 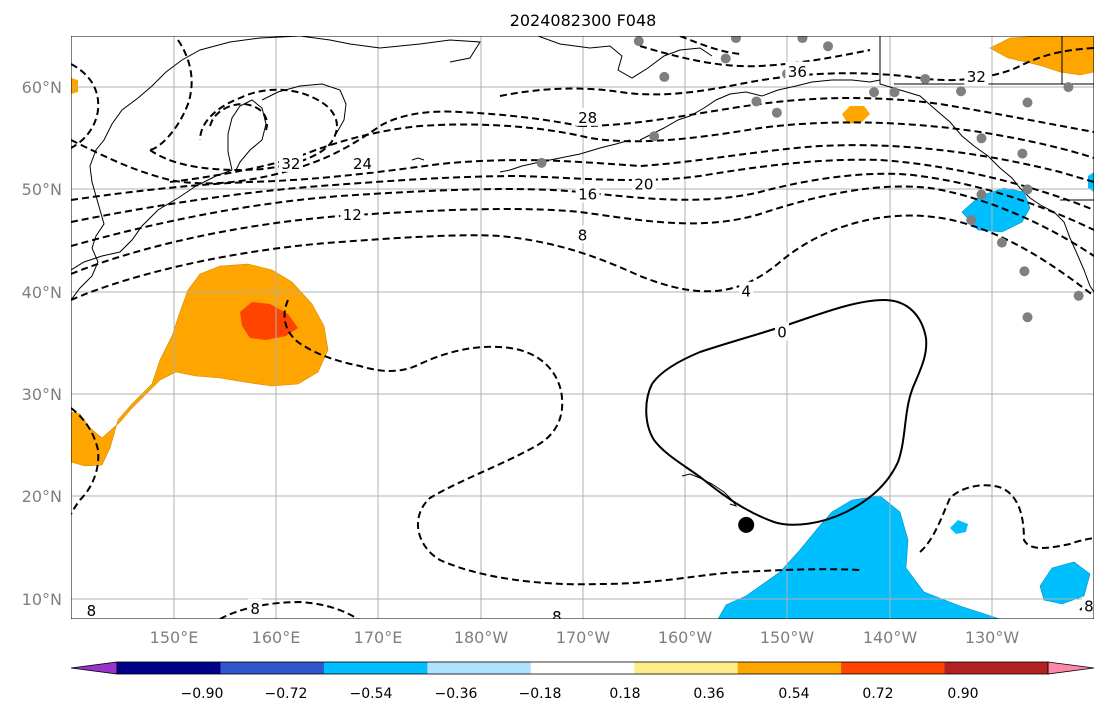 What do you see at coordinates (793, 694) in the screenshot?
I see `colorbar-label: 0.54` at bounding box center [793, 694].